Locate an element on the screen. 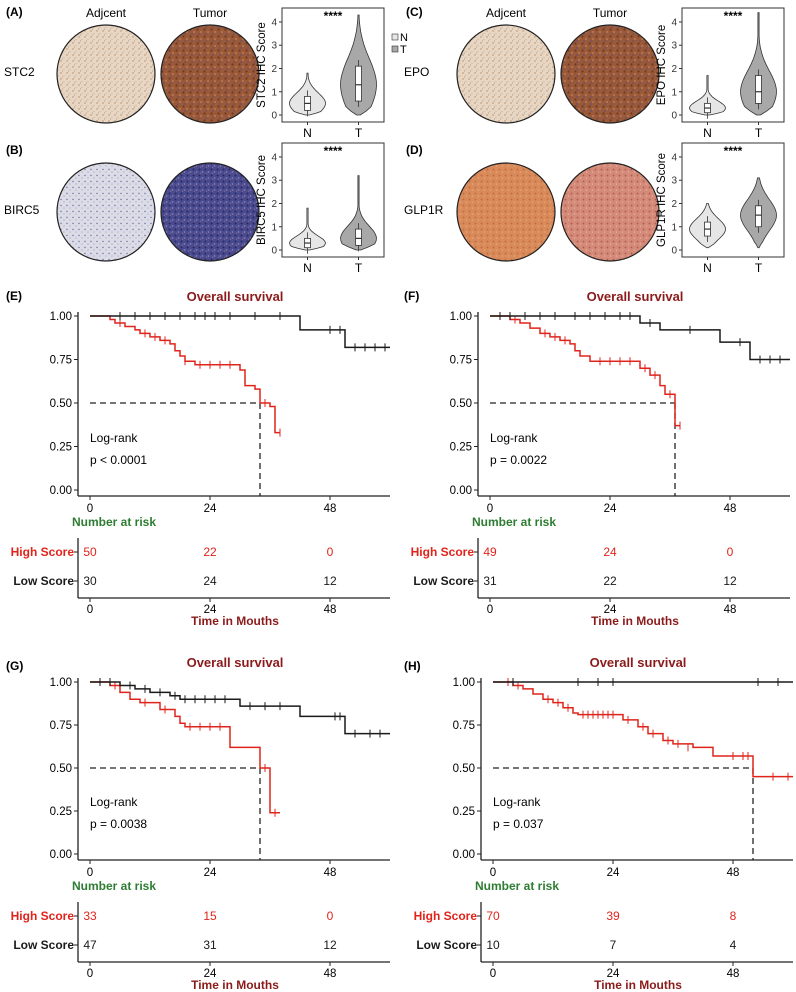 The width and height of the screenshot is (796, 992). legend-label-n: N is located at coordinates (404, 38).